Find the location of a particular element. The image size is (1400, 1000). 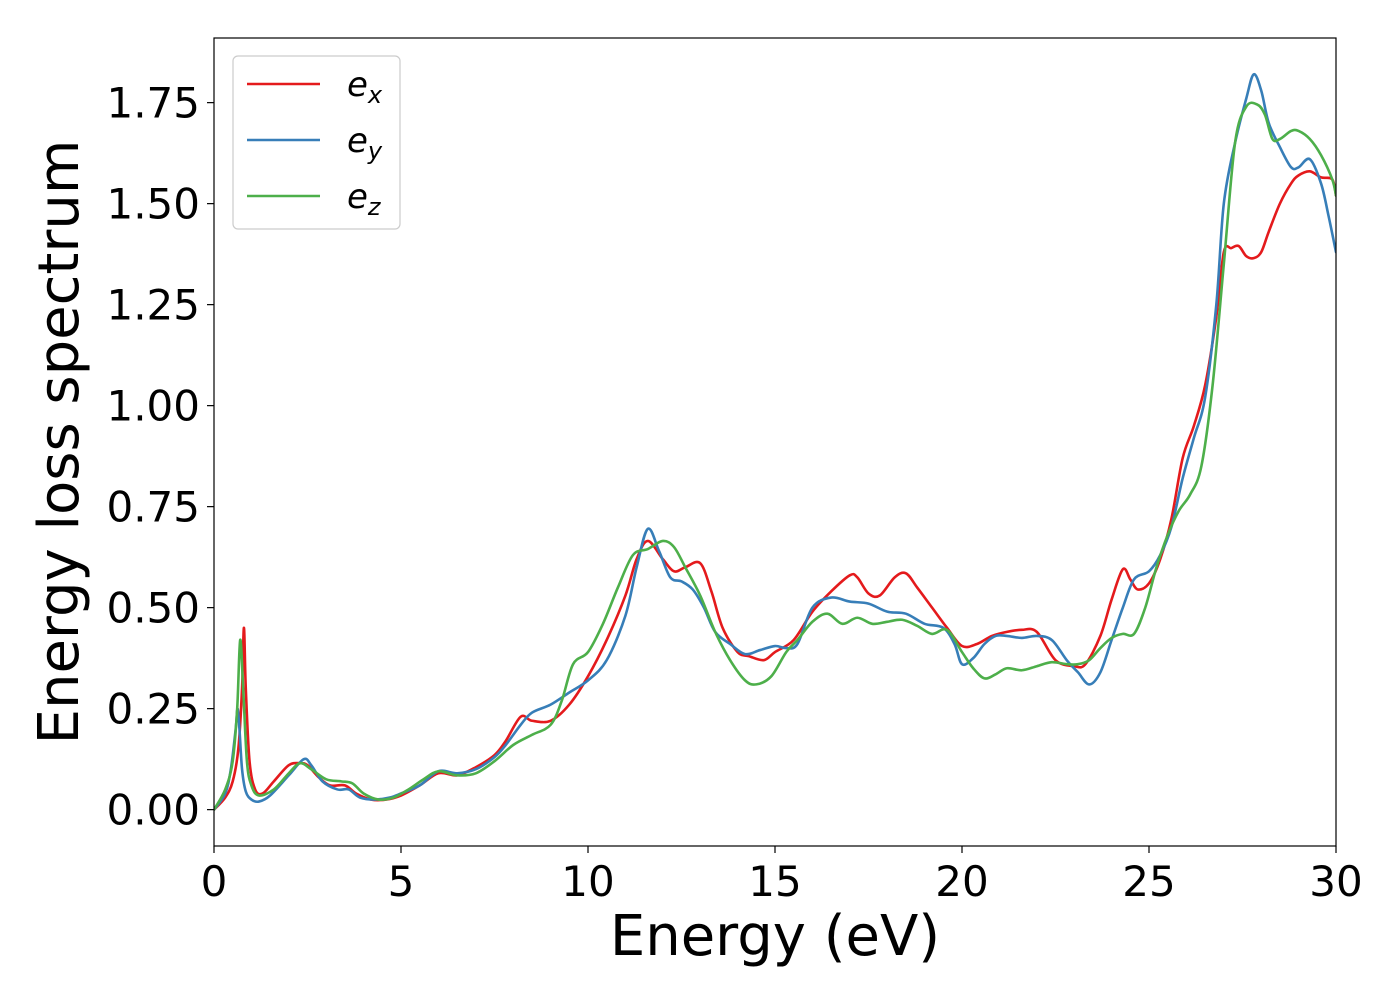

y-tick-label: 0.50 is located at coordinates (153, 608).